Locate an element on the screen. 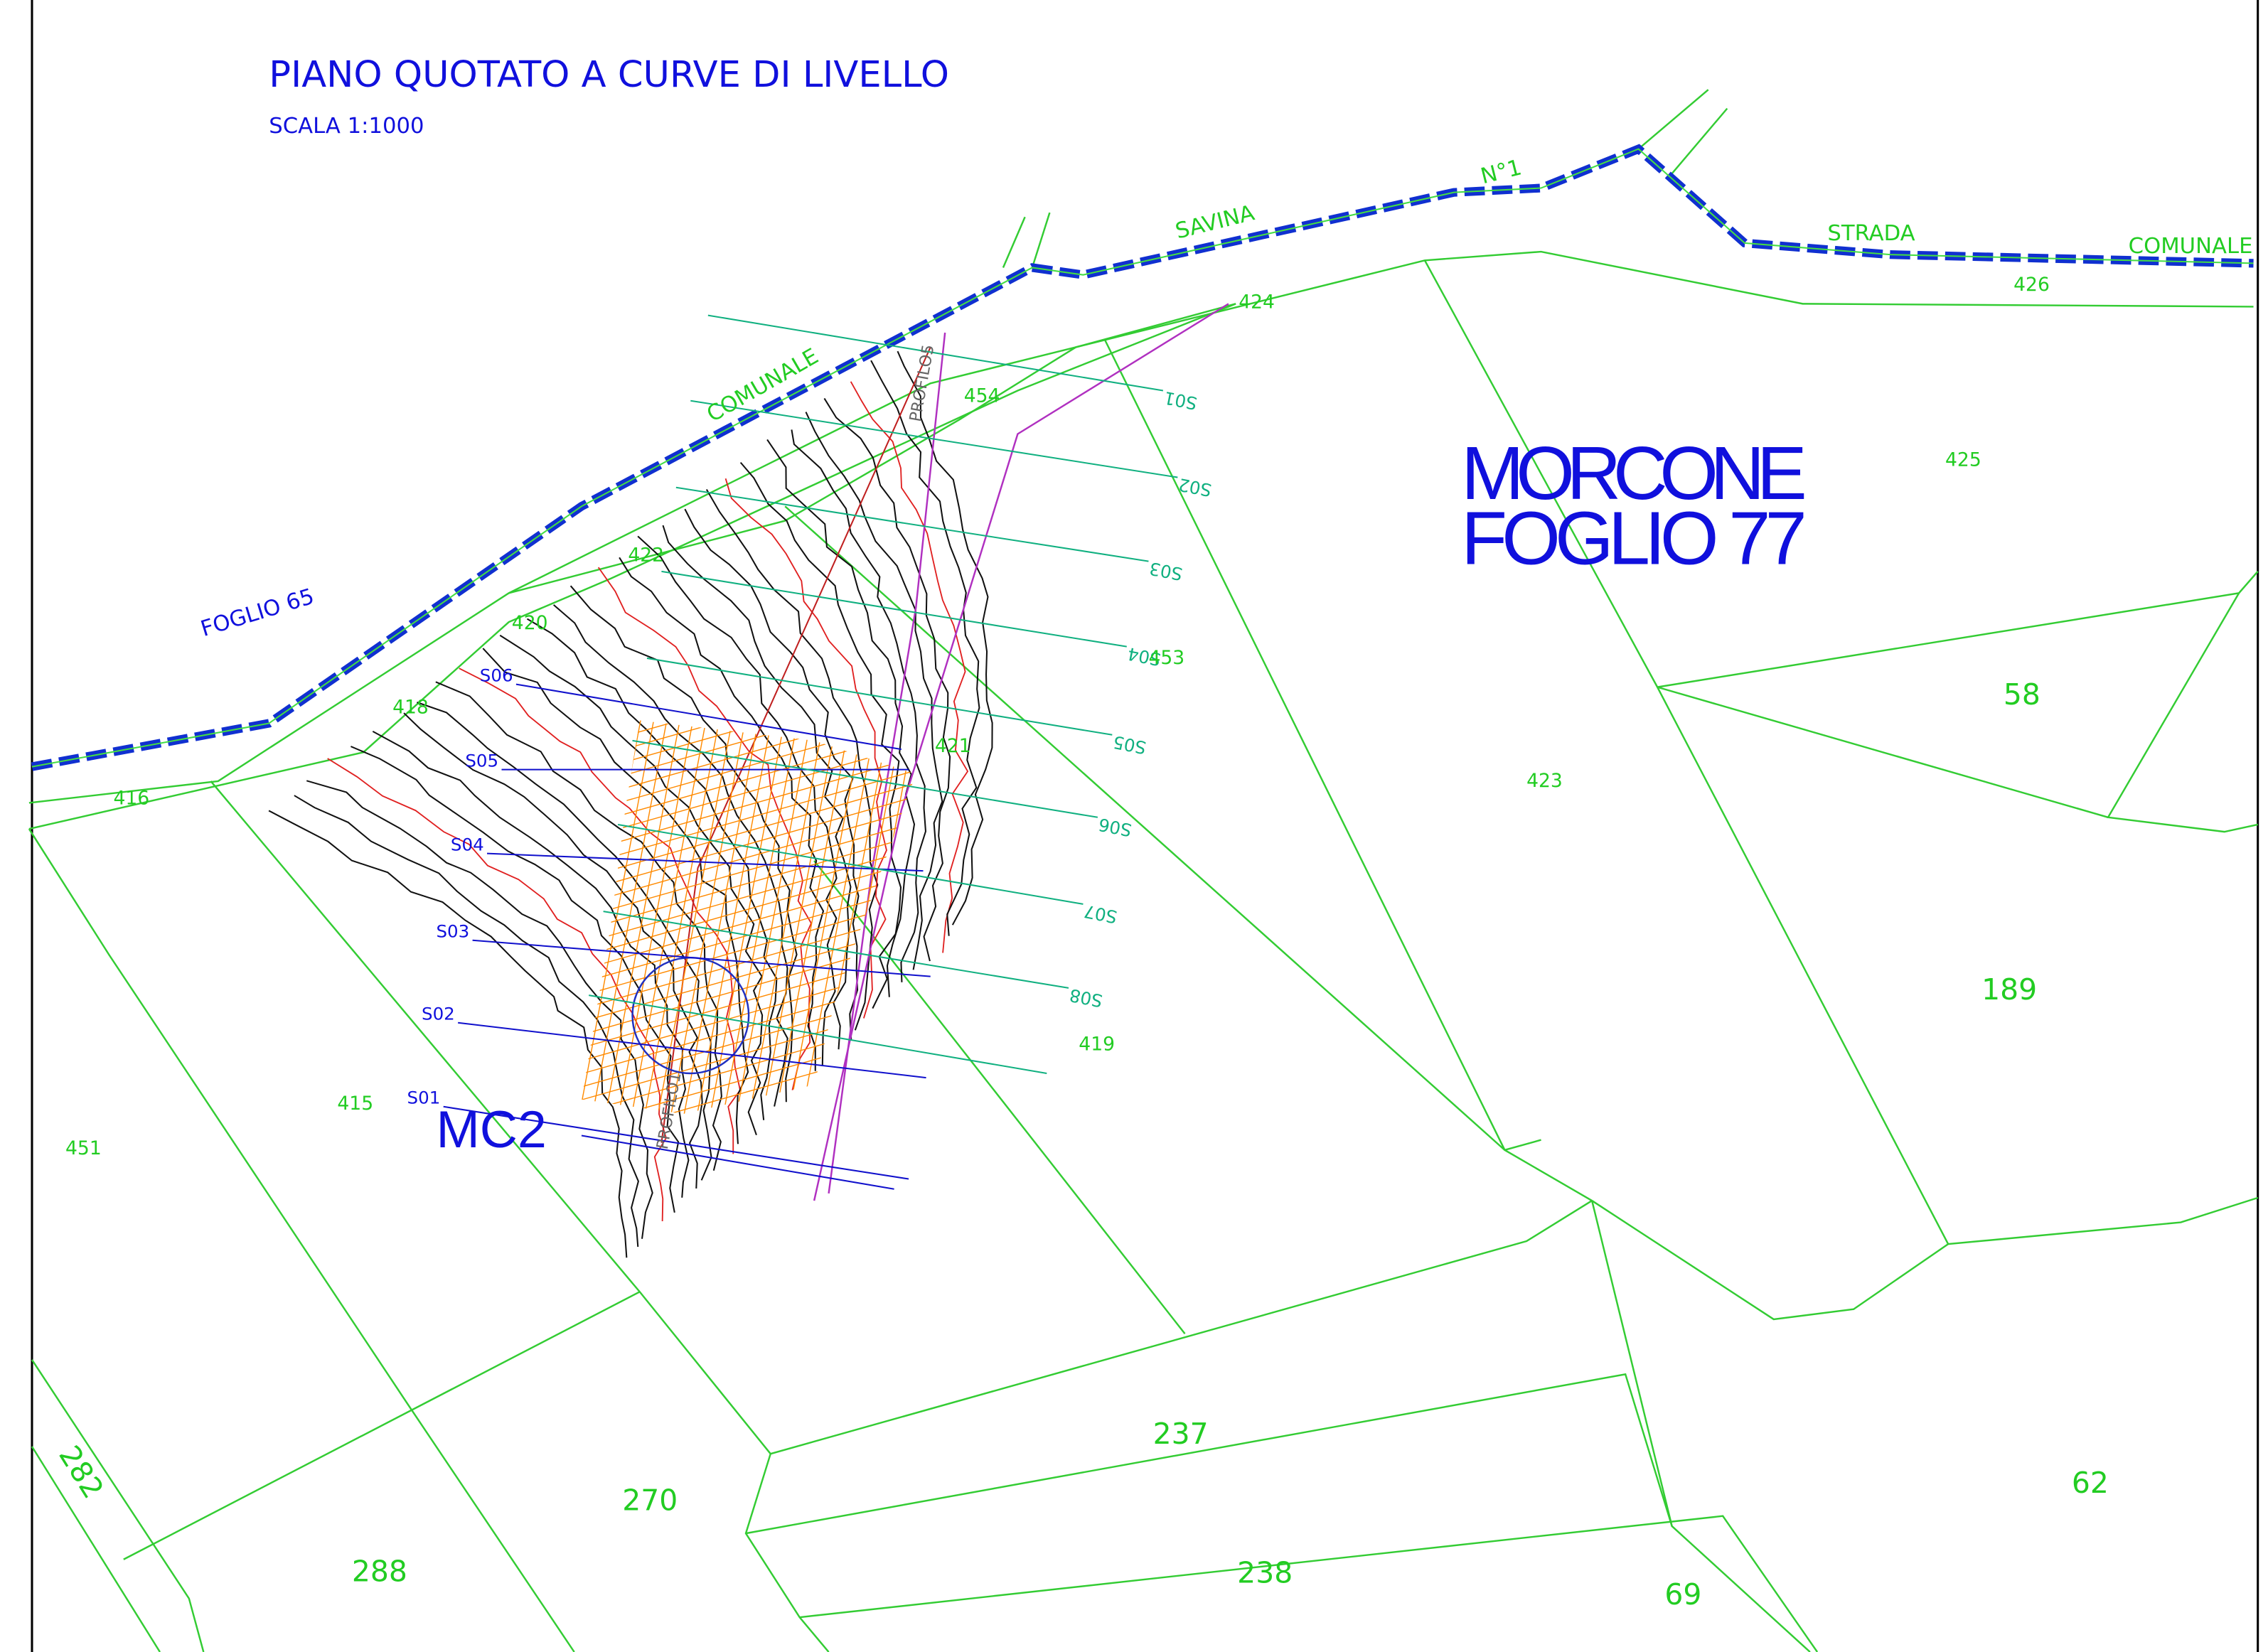  parcel-label: 451 is located at coordinates (83, 1148).